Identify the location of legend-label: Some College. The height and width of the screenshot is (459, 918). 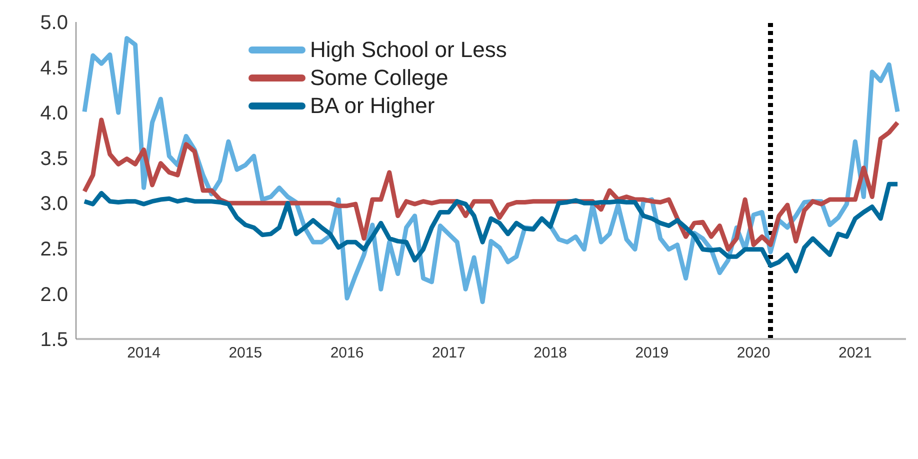
(379, 78).